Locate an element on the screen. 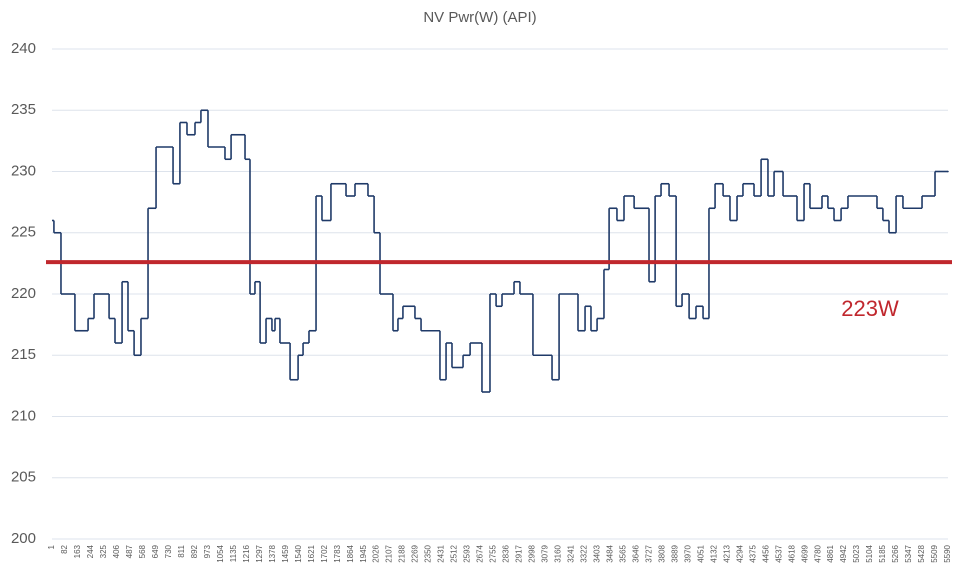  x-tick-label: 4213 is located at coordinates (726, 553).